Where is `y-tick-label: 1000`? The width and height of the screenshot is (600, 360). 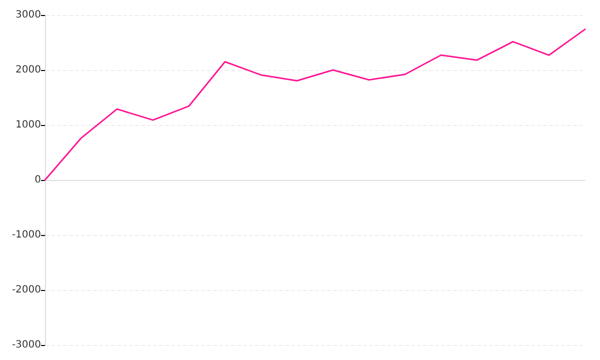
y-tick-label: 1000 is located at coordinates (28, 125).